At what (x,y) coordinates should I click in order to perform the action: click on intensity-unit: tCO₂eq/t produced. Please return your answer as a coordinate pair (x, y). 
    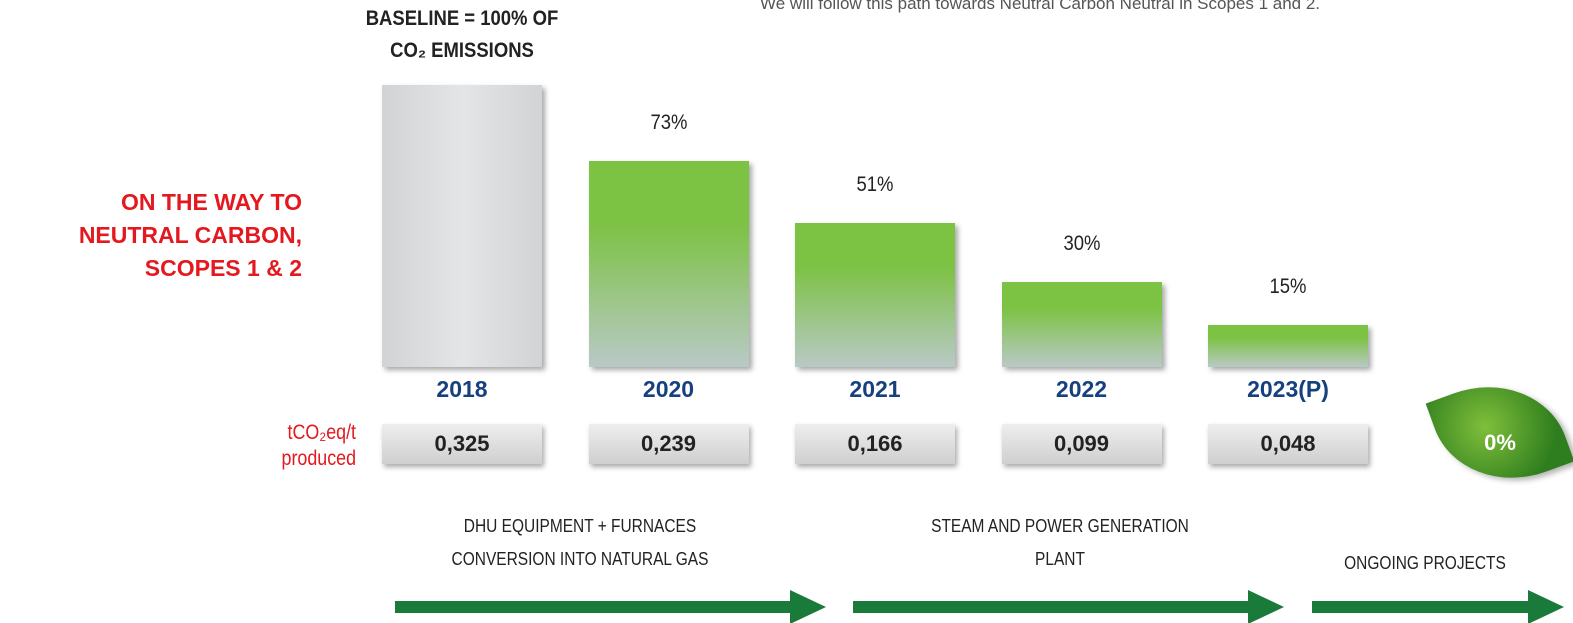
    Looking at the image, I should click on (318, 445).